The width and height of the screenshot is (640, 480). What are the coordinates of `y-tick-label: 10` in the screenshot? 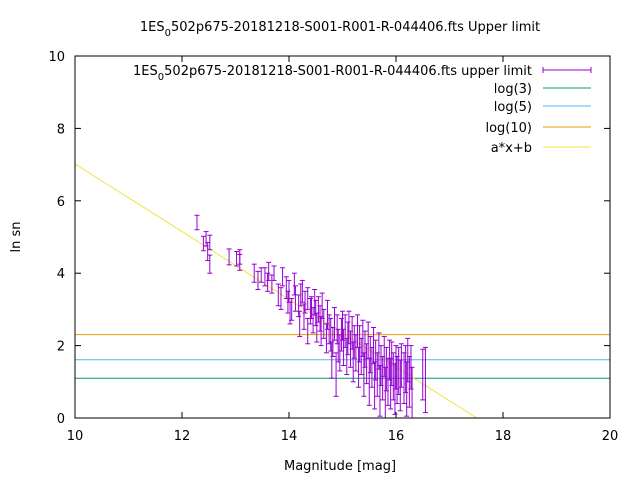 It's located at (56, 57).